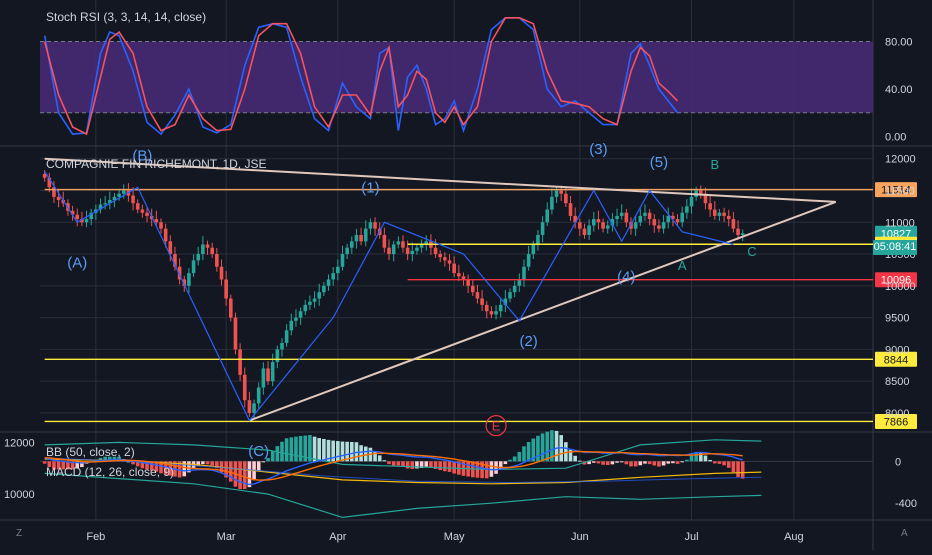 The width and height of the screenshot is (932, 555). I want to click on wave-label-wC: (C), so click(258, 451).